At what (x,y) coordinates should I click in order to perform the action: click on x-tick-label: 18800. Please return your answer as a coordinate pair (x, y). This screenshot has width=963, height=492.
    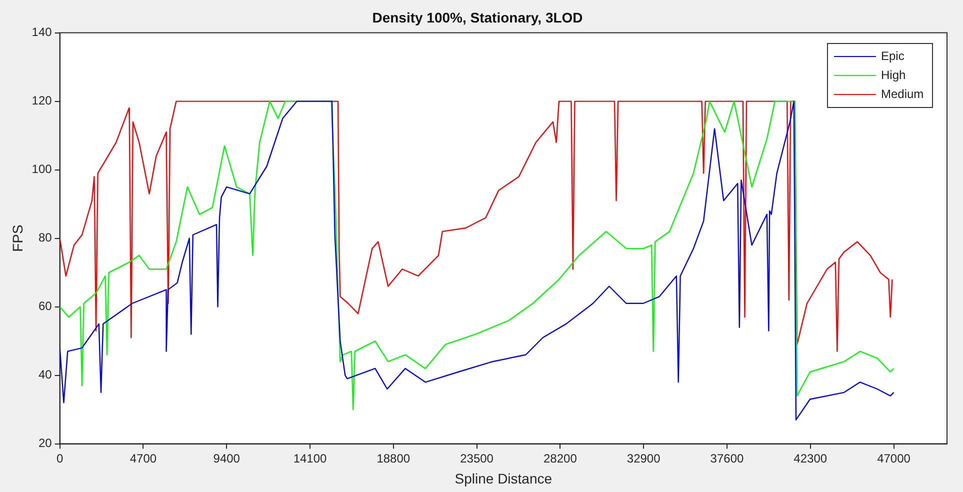
    Looking at the image, I should click on (393, 458).